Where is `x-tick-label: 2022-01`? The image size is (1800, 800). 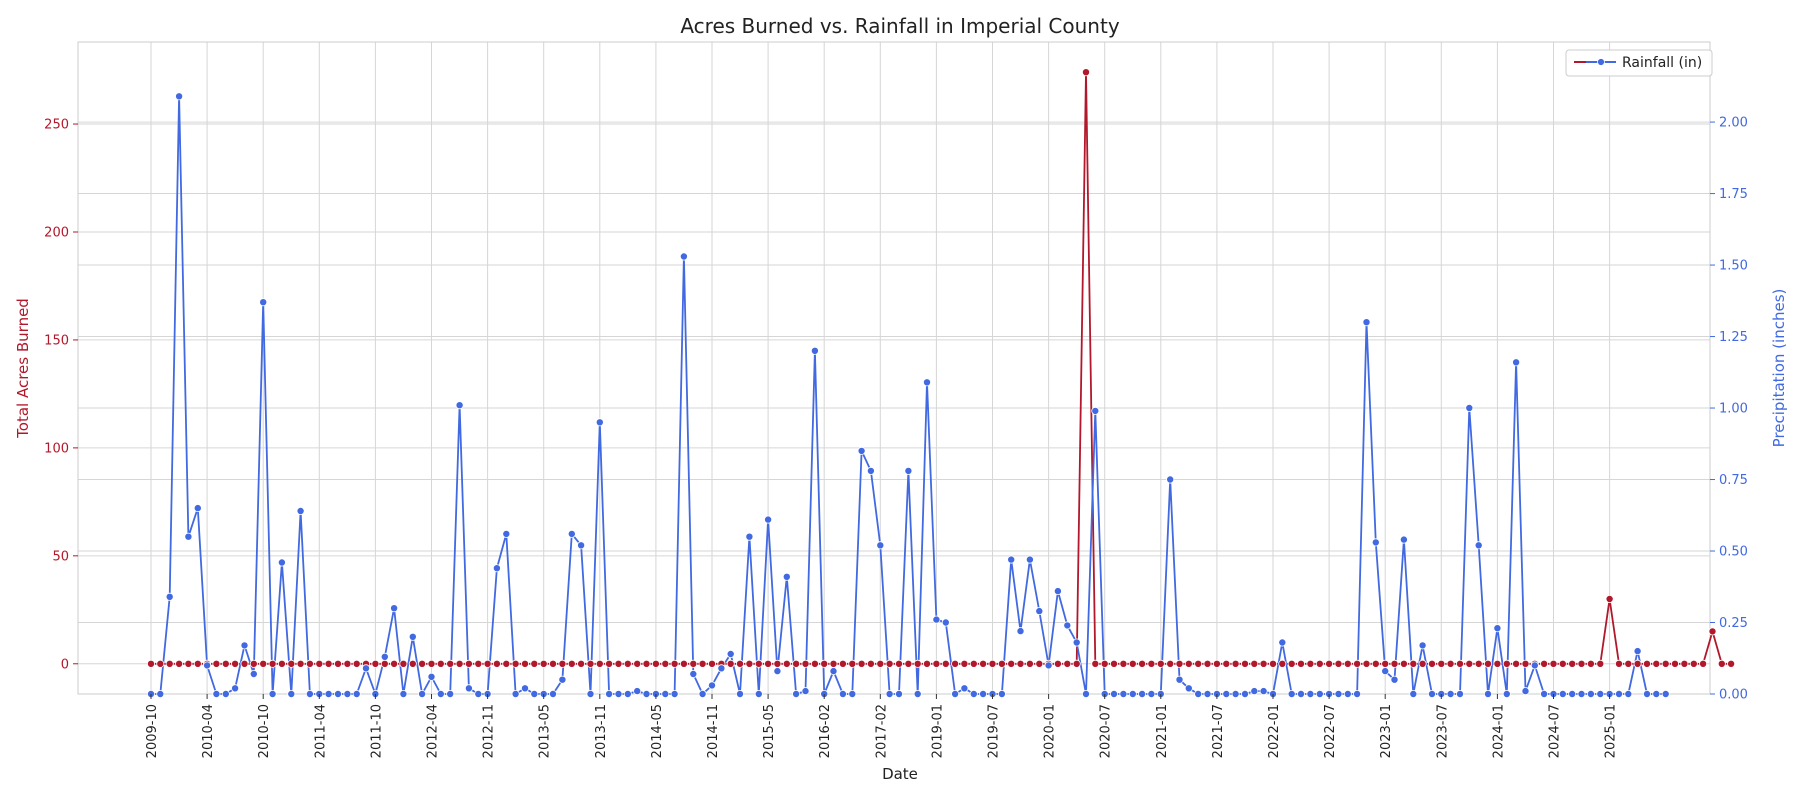
x-tick-label: 2022-01 is located at coordinates (1274, 731).